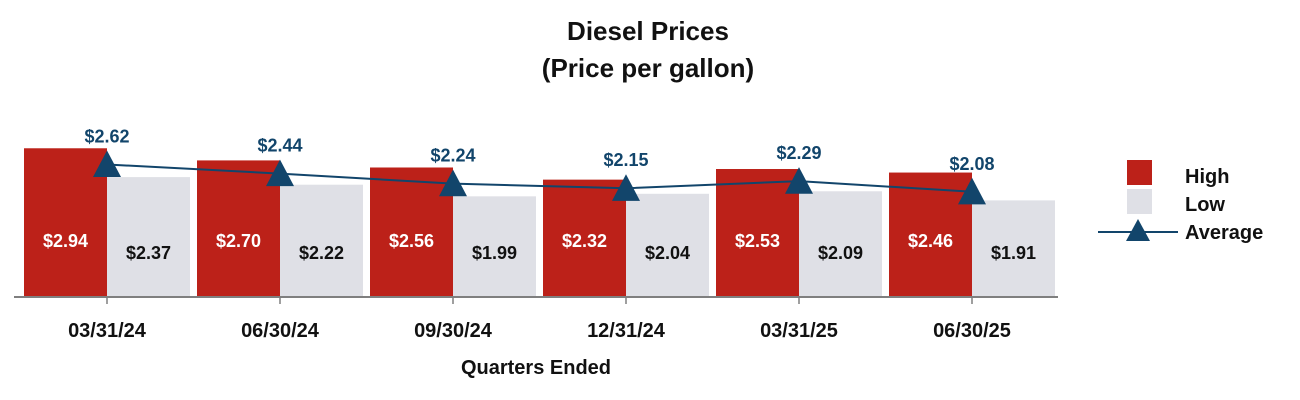 Image resolution: width=1300 pixels, height=400 pixels. I want to click on average-value-label: $2.15, so click(625, 160).